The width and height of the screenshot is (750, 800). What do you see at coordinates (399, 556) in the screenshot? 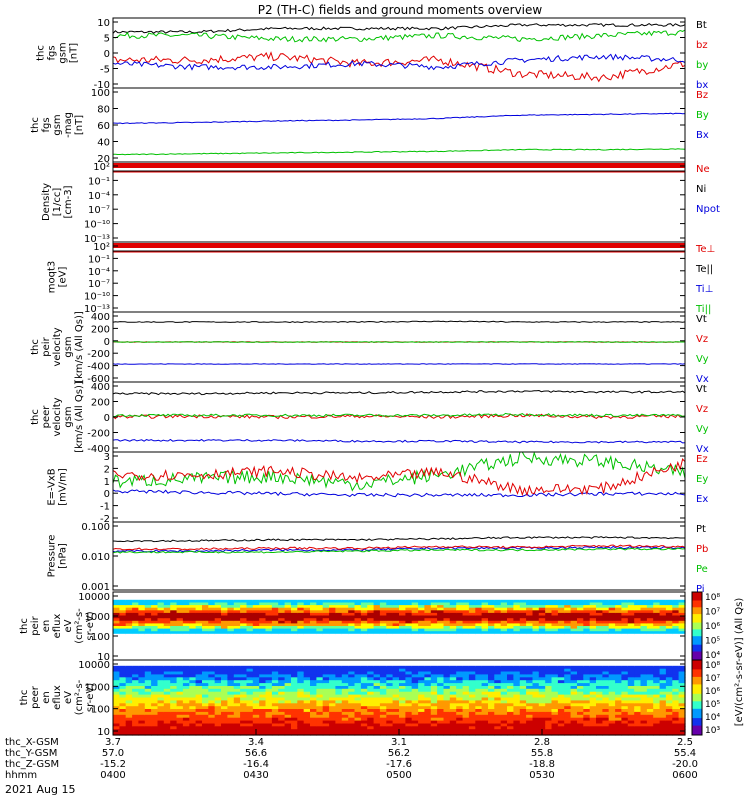
I see `panel-frame` at bounding box center [399, 556].